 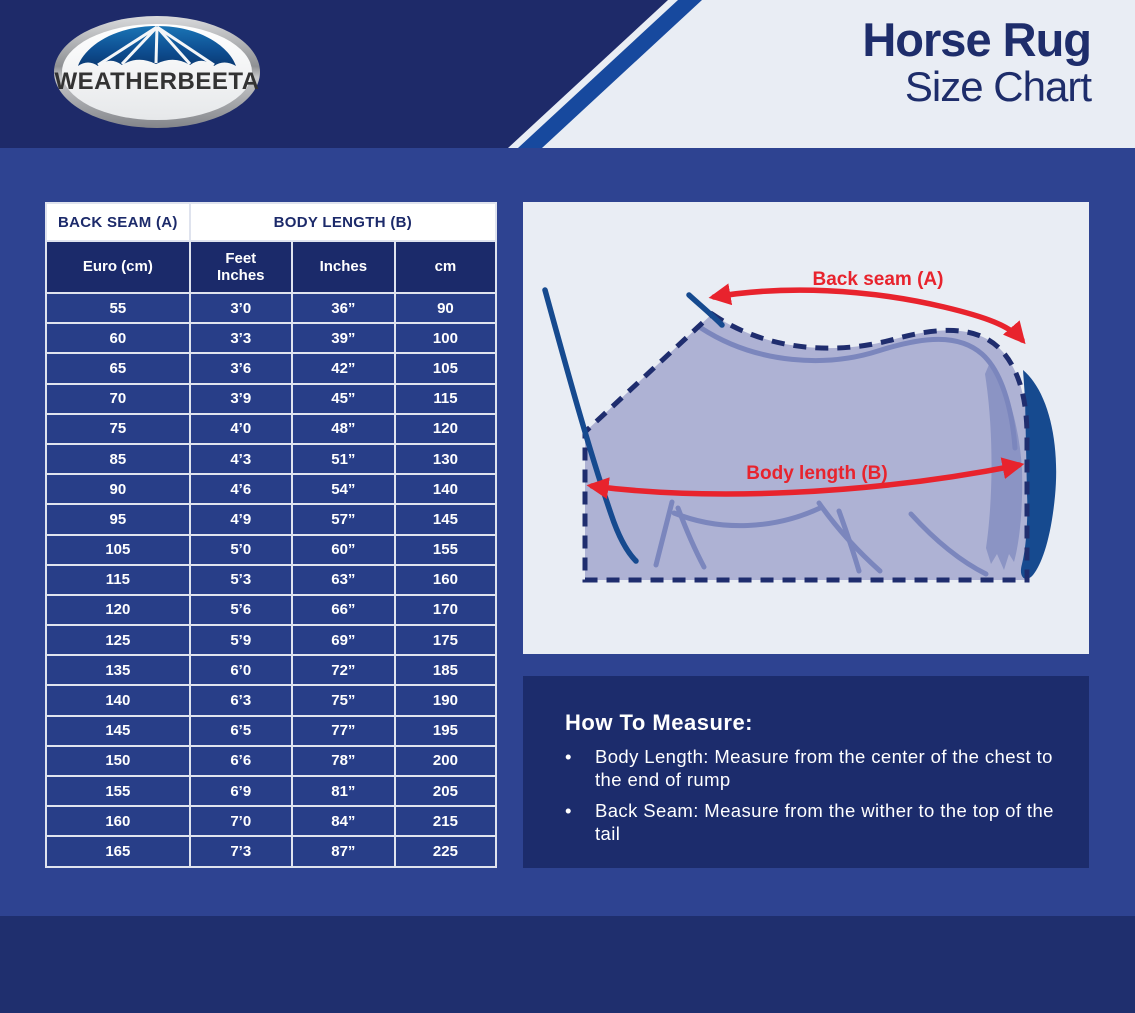 What do you see at coordinates (445, 700) in the screenshot?
I see `table-cell: 190` at bounding box center [445, 700].